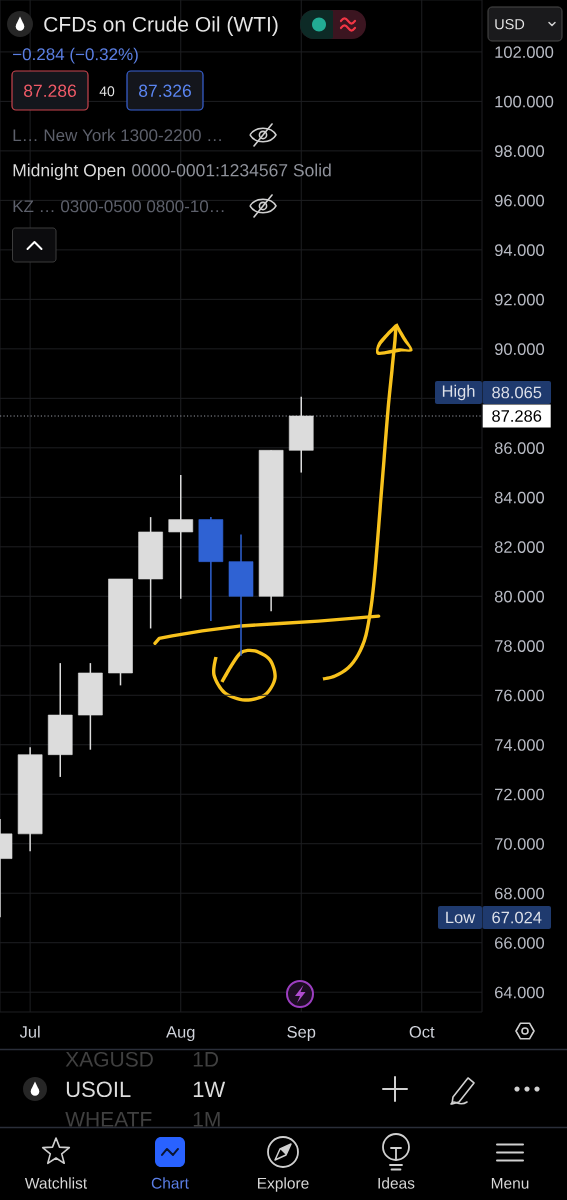 The image size is (567, 1200). I want to click on annotation: 87.286, so click(50, 90).